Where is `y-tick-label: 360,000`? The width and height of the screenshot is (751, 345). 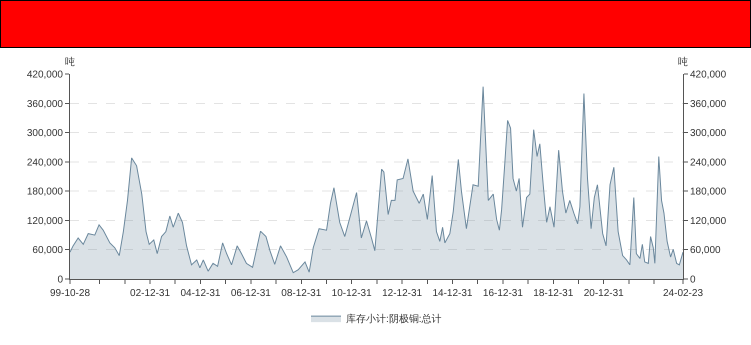
y-tick-label: 360,000 is located at coordinates (45, 104).